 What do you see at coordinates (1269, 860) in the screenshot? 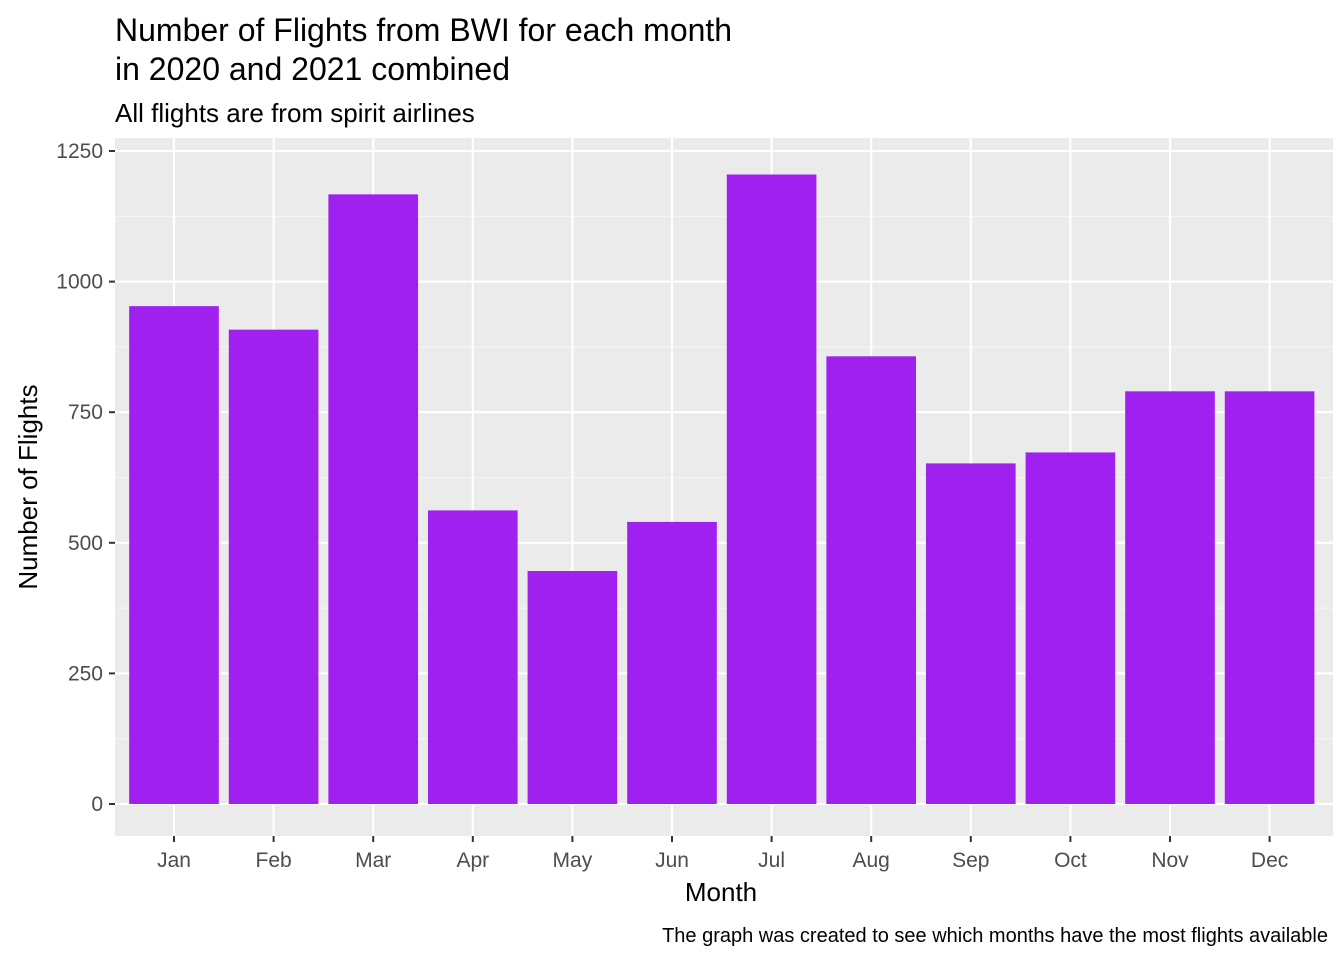
I see `x-tick-label: Dec` at bounding box center [1269, 860].